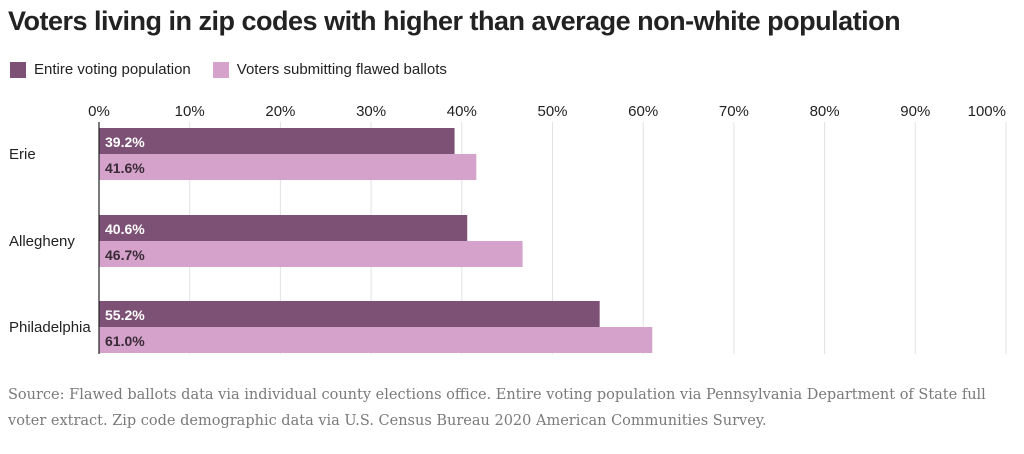 The width and height of the screenshot is (1024, 454). I want to click on data-label-erie-entire: 39.2%, so click(125, 142).